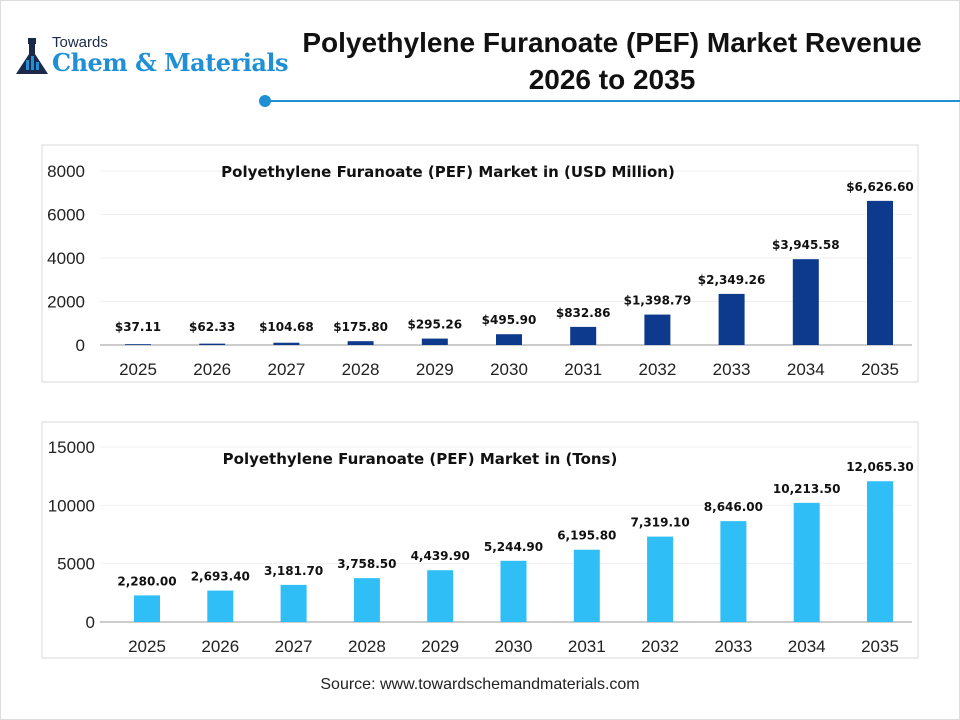 The width and height of the screenshot is (960, 720). I want to click on data-label: 3,181.70, so click(293, 571).